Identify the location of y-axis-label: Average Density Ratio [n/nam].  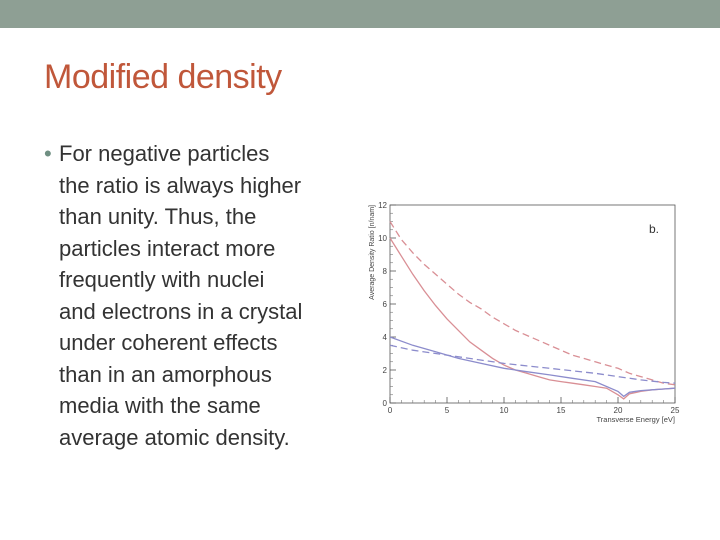
(372, 252).